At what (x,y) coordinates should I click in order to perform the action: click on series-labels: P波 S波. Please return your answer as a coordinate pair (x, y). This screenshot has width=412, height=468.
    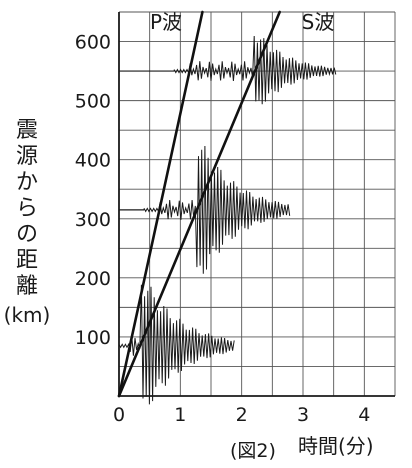
    Looking at the image, I should click on (242, 22).